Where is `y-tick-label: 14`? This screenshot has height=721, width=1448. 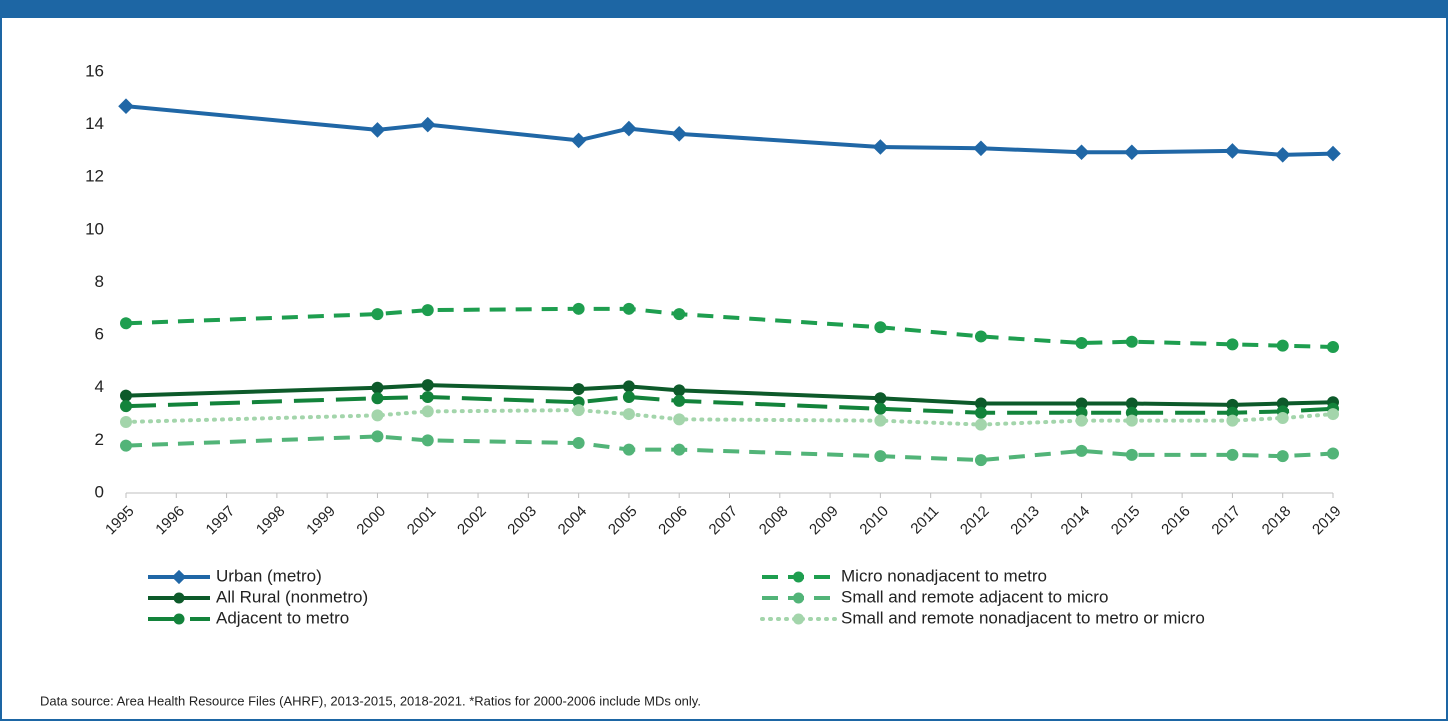
y-tick-label: 14 is located at coordinates (94, 123).